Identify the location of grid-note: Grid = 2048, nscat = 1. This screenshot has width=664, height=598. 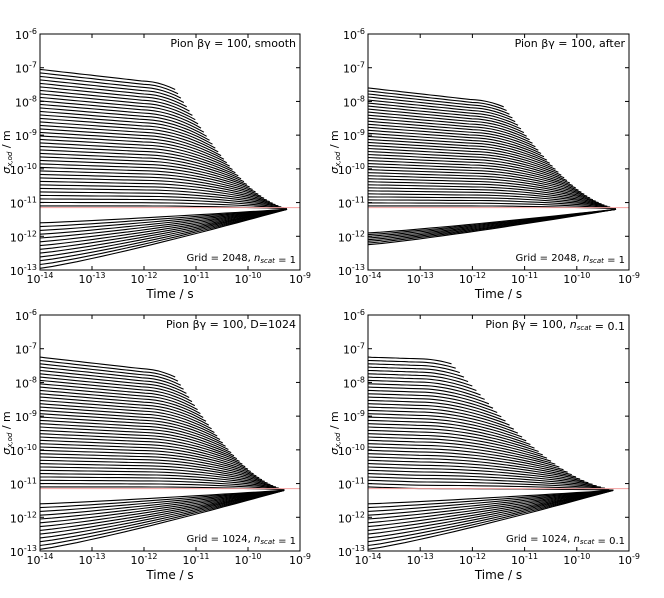
(570, 259).